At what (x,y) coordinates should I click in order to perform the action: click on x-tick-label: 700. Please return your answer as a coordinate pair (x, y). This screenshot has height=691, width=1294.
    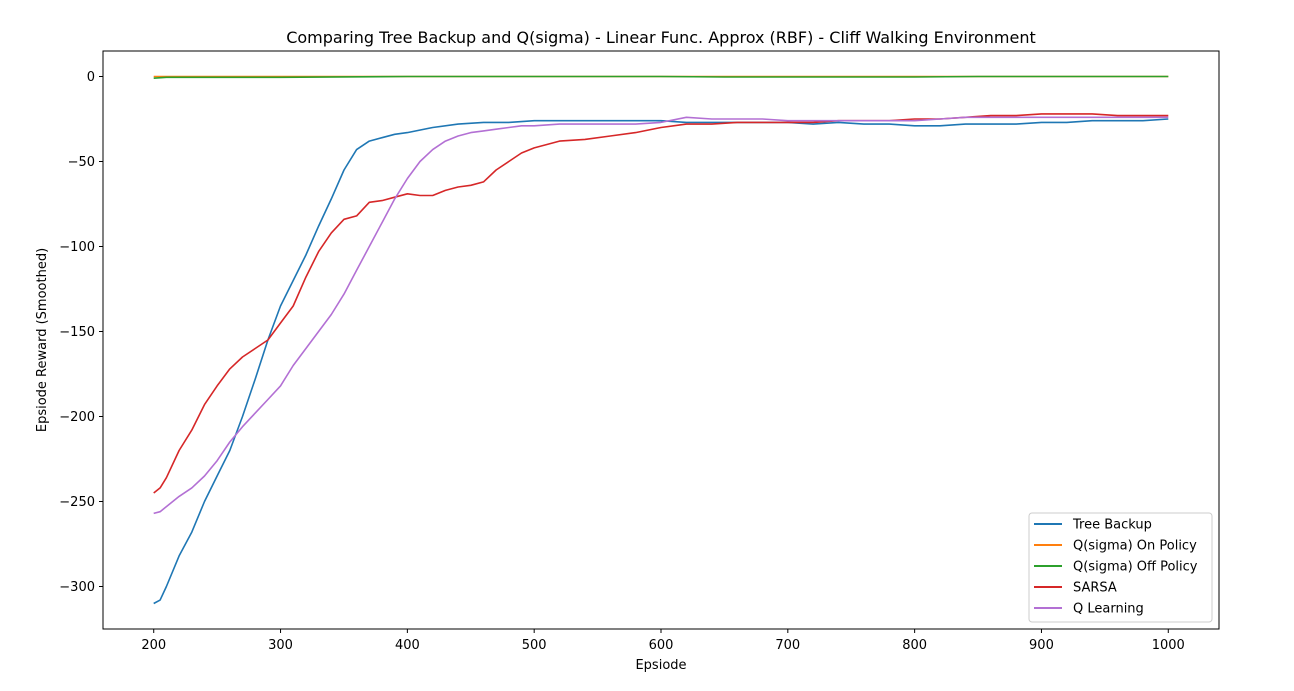
    Looking at the image, I should click on (787, 645).